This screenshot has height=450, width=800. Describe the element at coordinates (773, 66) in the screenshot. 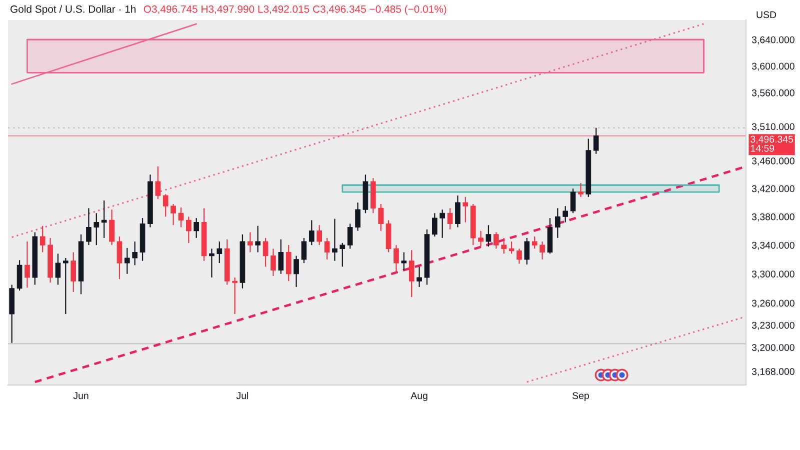

I see `y-tick-label: 3,600.000` at that location.